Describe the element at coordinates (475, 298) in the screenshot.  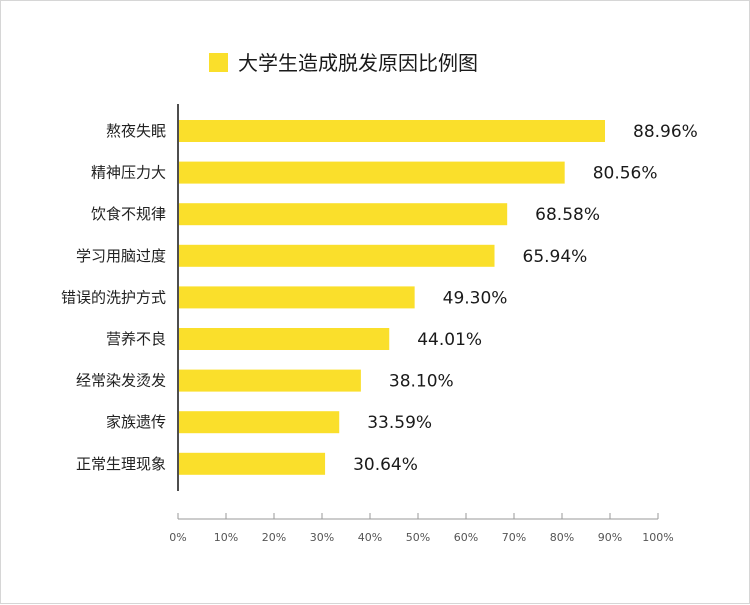
I see `value-label-4: 49.30%` at that location.